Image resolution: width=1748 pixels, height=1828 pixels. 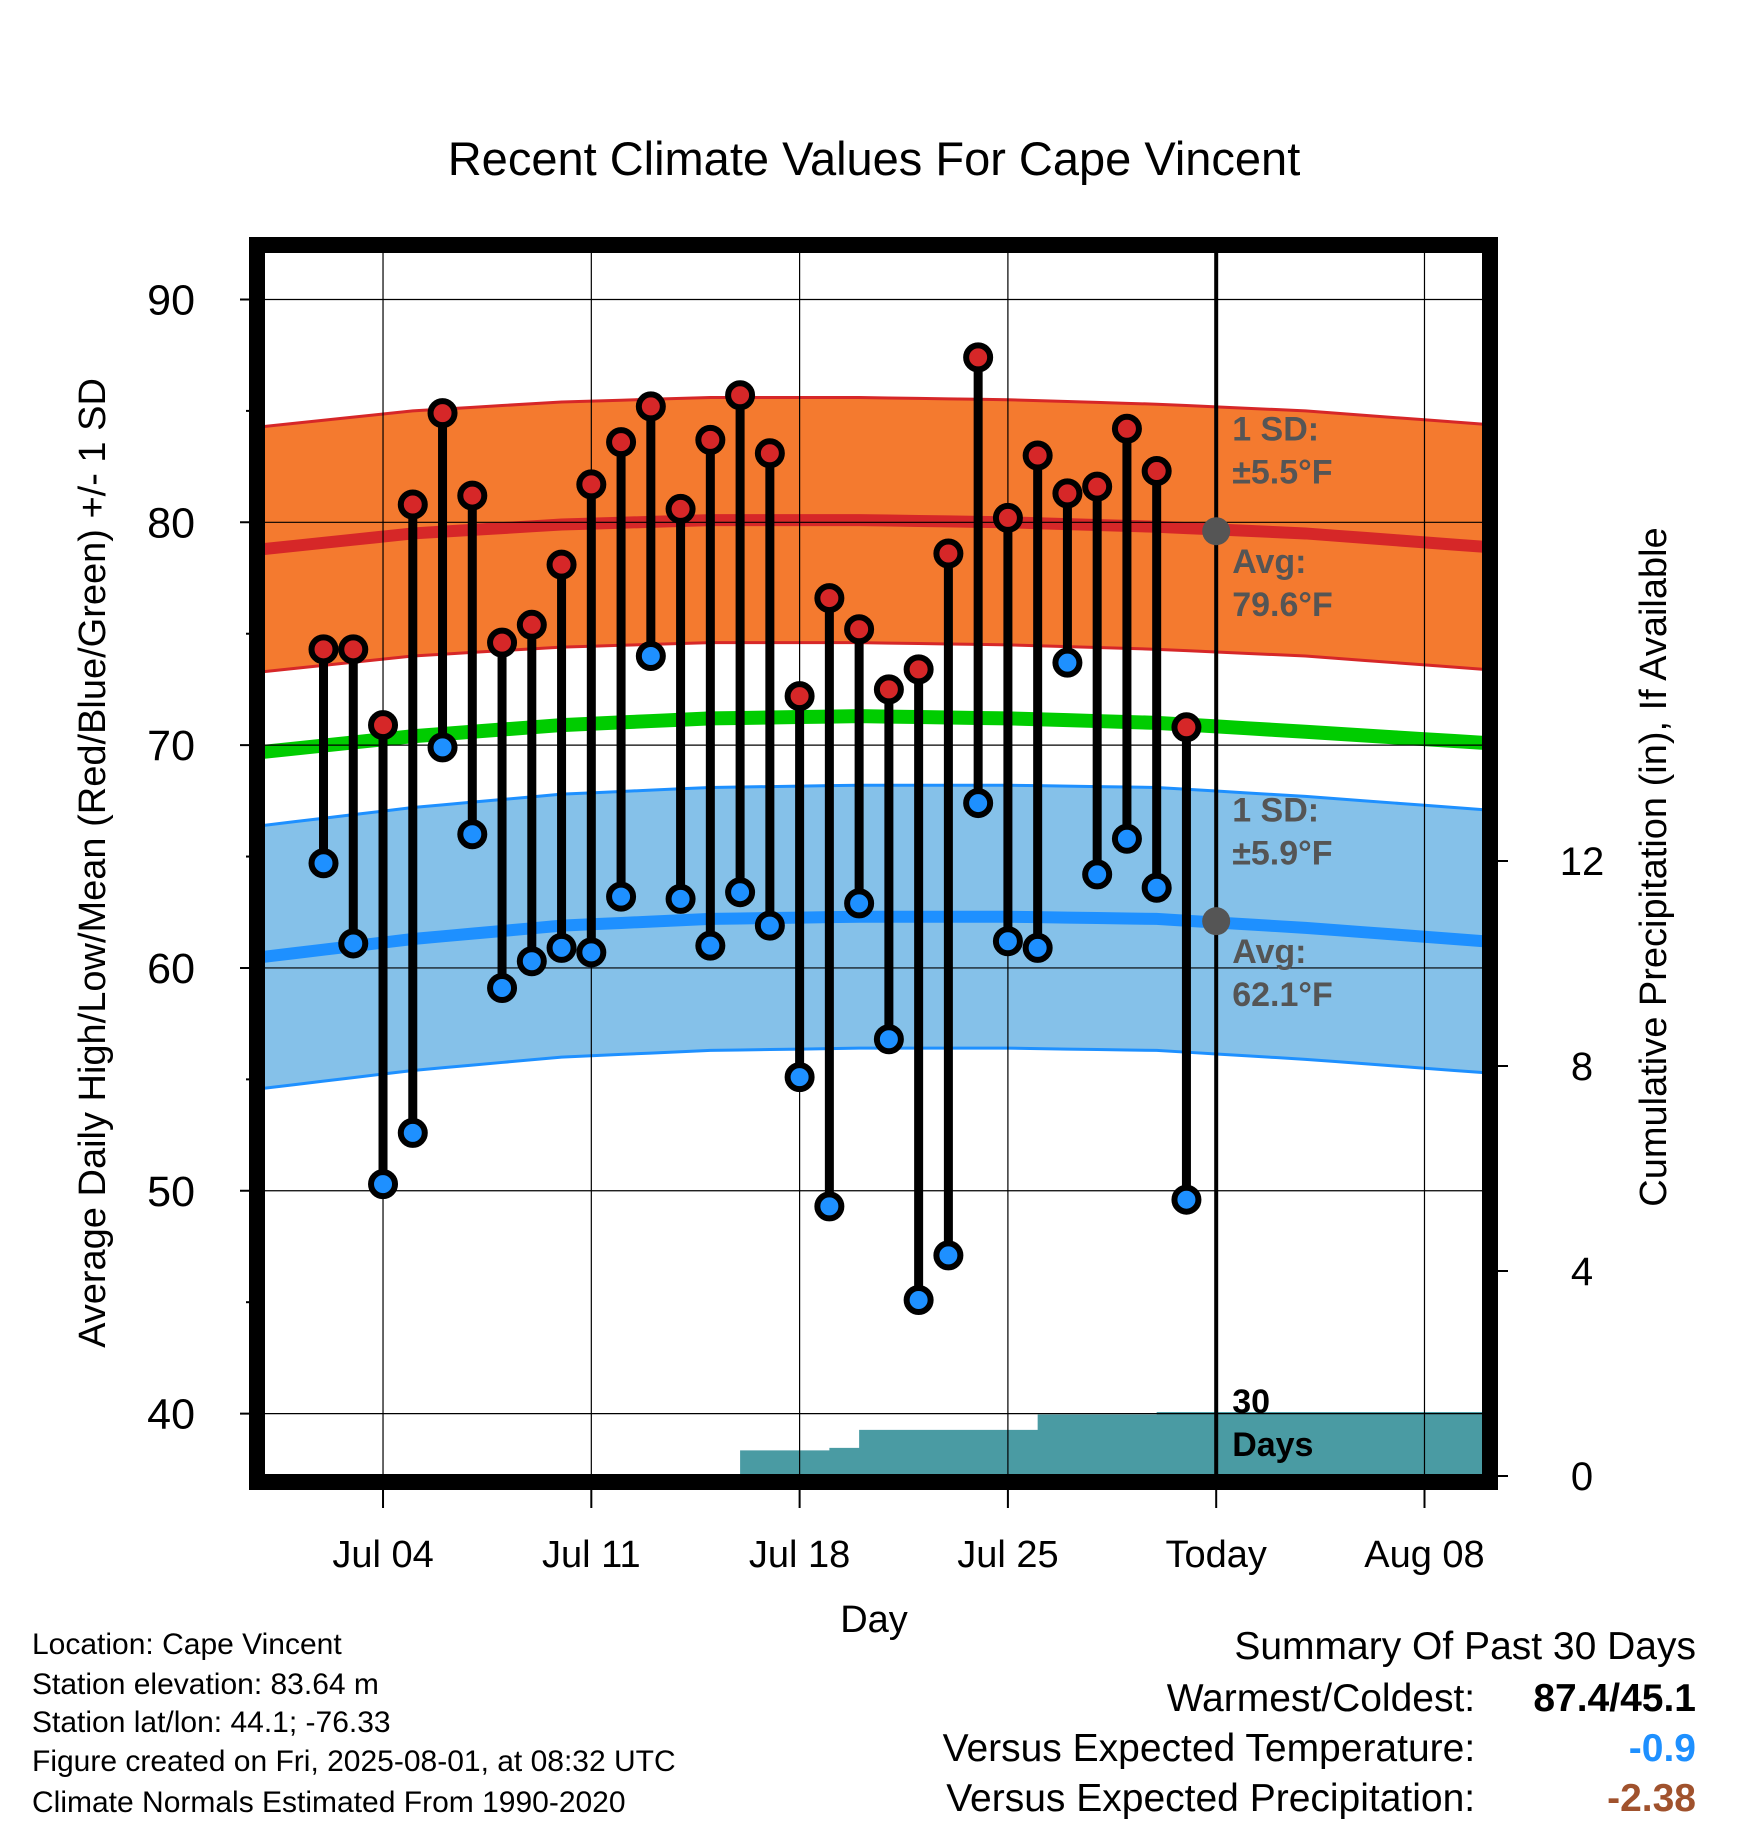 What do you see at coordinates (1614, 1698) in the screenshot?
I see `summary-warmest-value: 87.4/45.1` at bounding box center [1614, 1698].